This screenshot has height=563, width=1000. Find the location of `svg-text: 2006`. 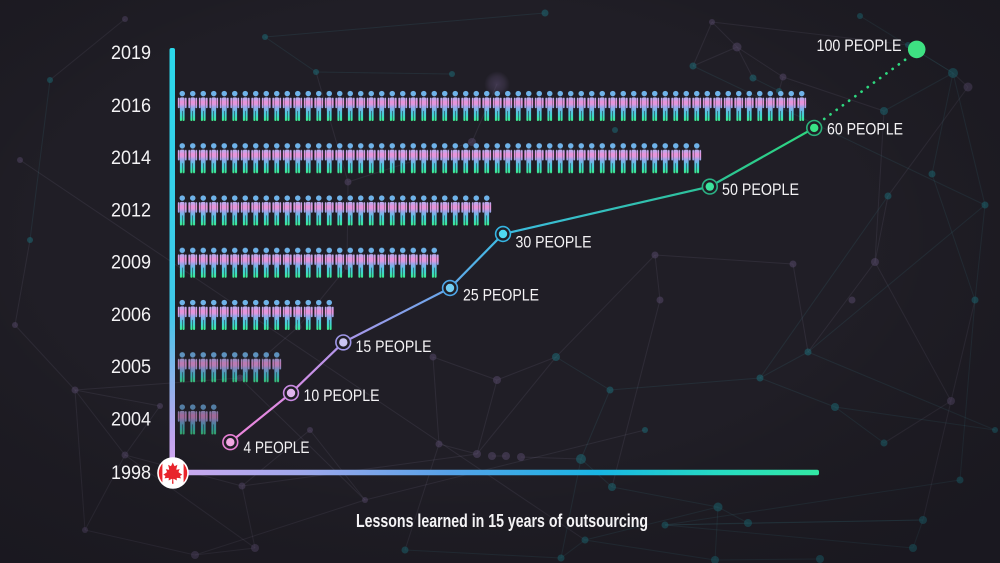

svg-text: 2006 is located at coordinates (131, 315).